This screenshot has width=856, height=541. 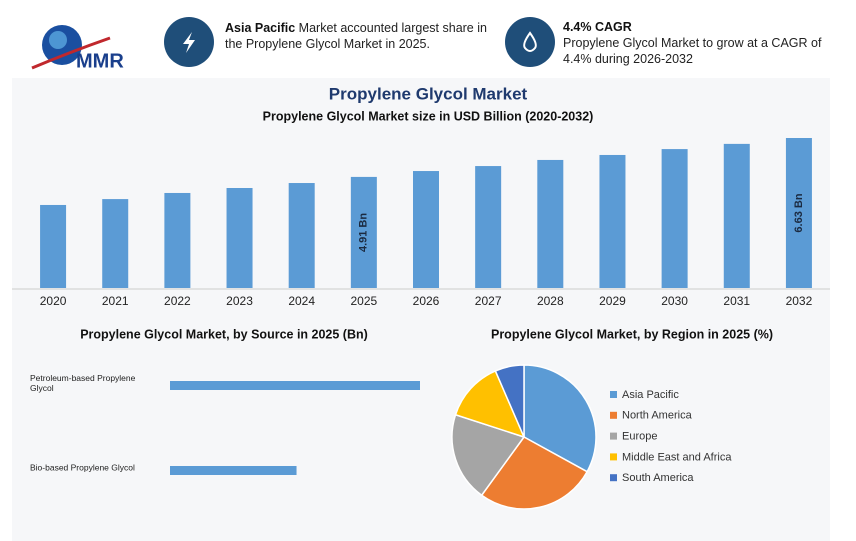 What do you see at coordinates (239, 301) in the screenshot?
I see `x-tick-label: 2023` at bounding box center [239, 301].